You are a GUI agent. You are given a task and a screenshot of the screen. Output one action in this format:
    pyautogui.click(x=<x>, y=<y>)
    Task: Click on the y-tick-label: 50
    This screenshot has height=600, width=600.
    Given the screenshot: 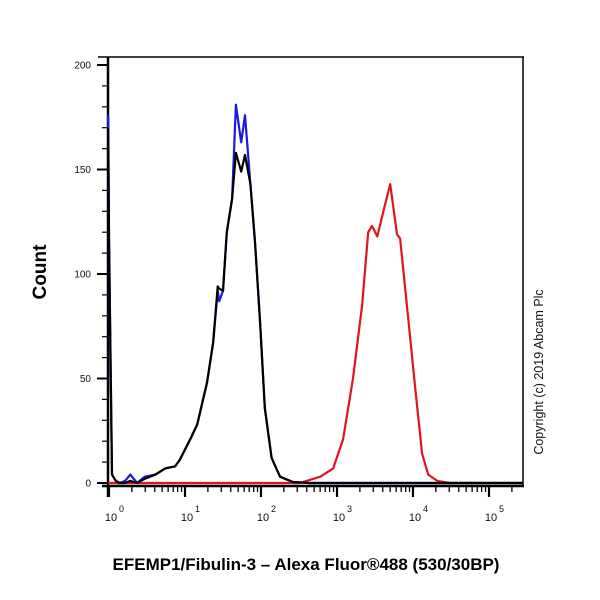 What is the action you would take?
    pyautogui.click(x=86, y=379)
    